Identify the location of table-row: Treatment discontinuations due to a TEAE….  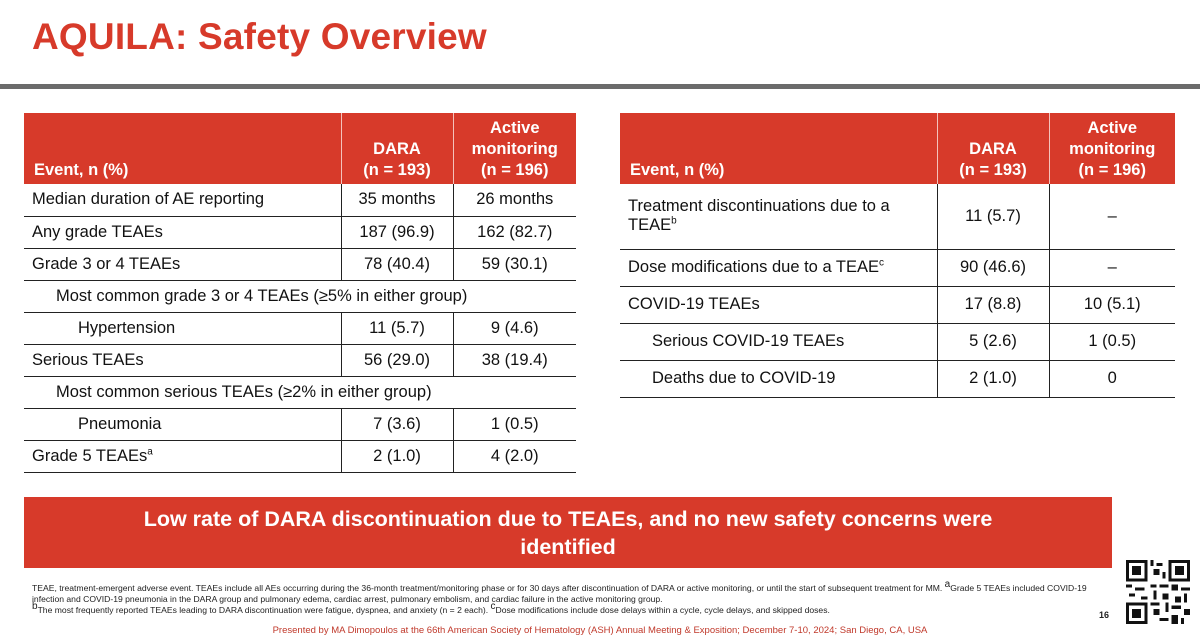
(897, 217).